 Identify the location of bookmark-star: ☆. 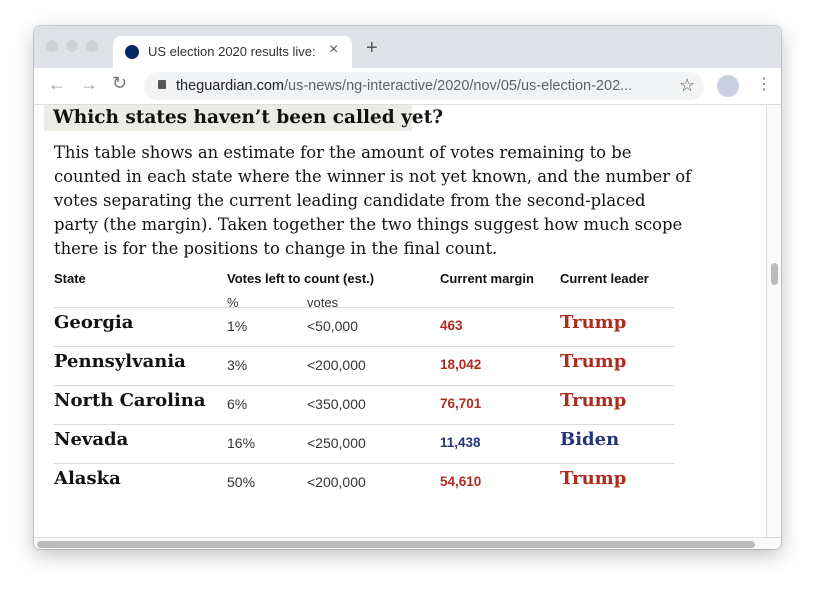
(687, 85).